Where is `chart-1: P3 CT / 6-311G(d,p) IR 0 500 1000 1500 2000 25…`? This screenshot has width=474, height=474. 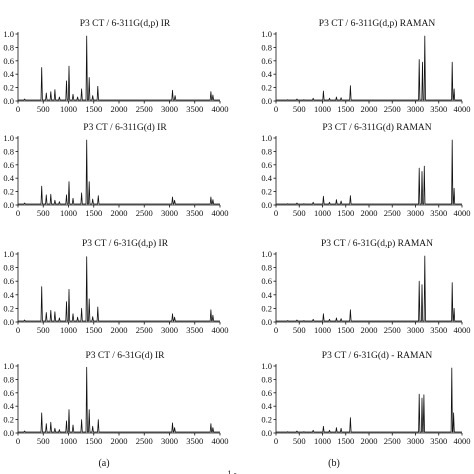 chart-1: P3 CT / 6-311G(d,p) IR 0 500 1000 1500 2000 25… is located at coordinates (115, 66).